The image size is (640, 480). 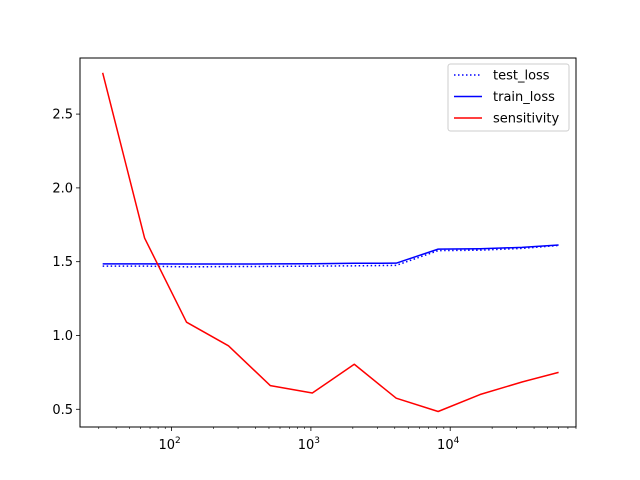 What do you see at coordinates (526, 119) in the screenshot?
I see `legend-label-sensitivity: sensitivity` at bounding box center [526, 119].